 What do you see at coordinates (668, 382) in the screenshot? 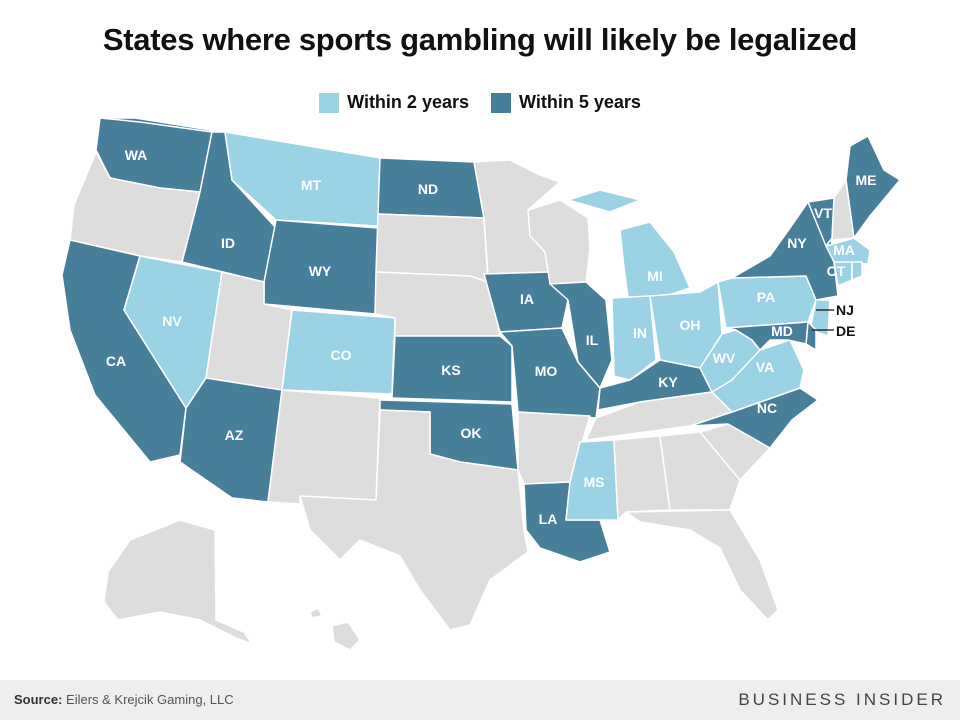
I see `state-label-ky: KY` at bounding box center [668, 382].